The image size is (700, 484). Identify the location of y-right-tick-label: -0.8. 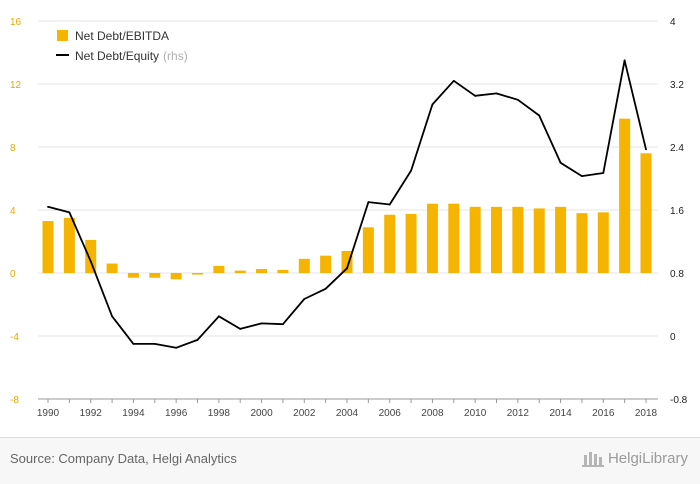
(679, 400).